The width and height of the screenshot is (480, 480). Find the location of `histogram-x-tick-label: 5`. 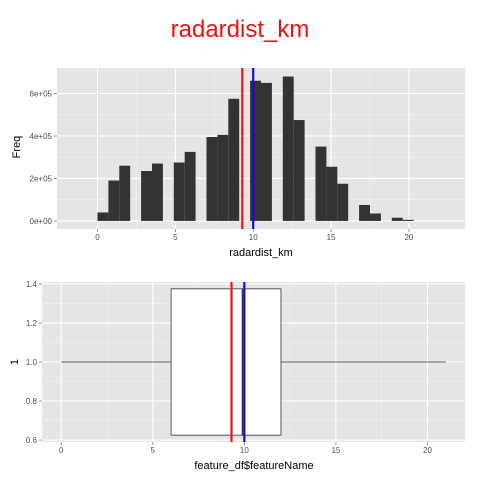

histogram-x-tick-label: 5 is located at coordinates (175, 237).